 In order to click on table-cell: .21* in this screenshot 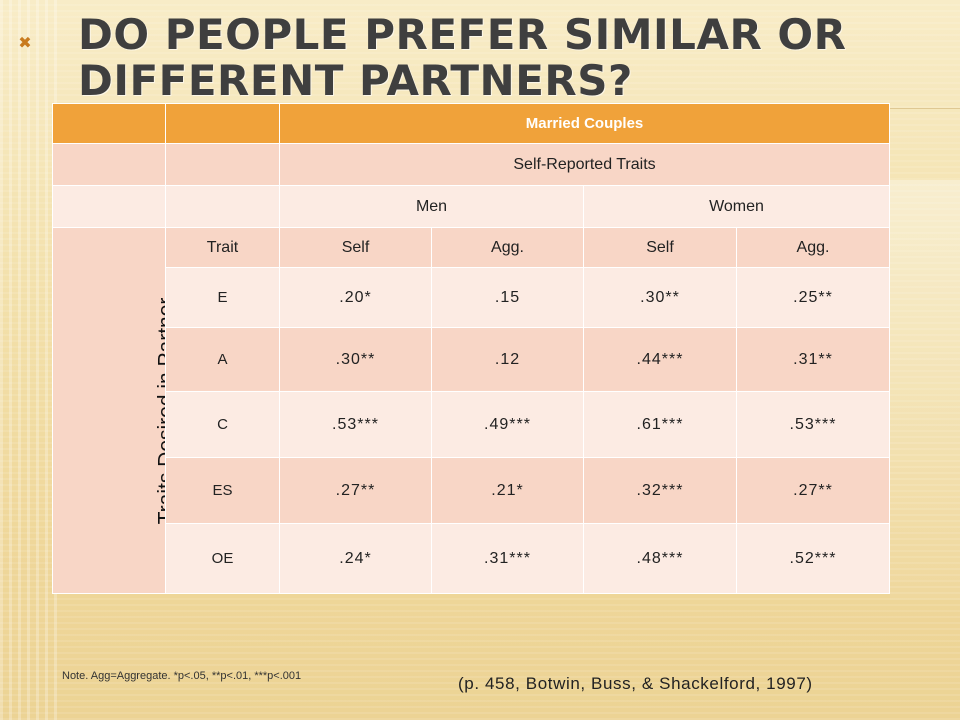, I will do `click(507, 490)`.